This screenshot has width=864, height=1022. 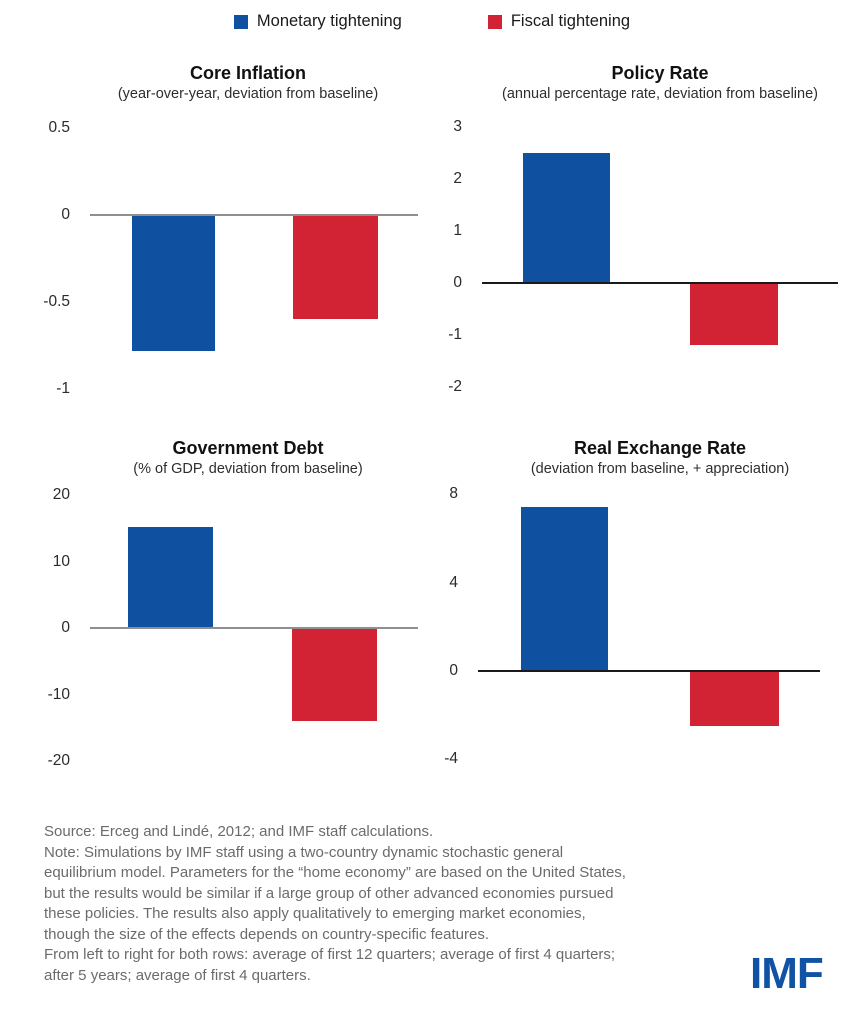 I want to click on core-inflation-plot: 0.5 0 -0.5 -1, so click(x=230, y=268).